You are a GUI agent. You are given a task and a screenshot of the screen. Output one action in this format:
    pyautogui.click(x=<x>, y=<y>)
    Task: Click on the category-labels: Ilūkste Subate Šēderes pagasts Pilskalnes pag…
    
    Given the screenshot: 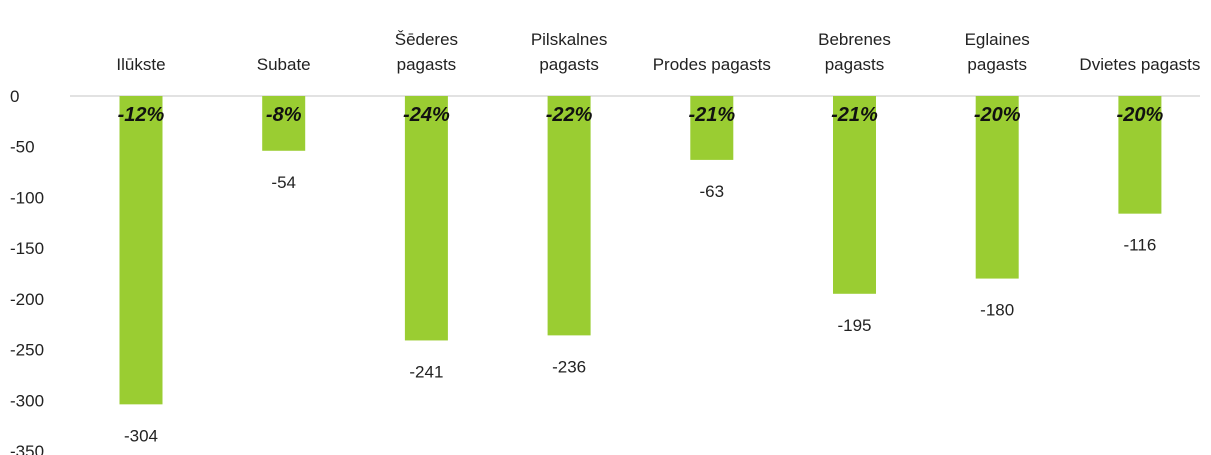 What is the action you would take?
    pyautogui.click(x=658, y=52)
    